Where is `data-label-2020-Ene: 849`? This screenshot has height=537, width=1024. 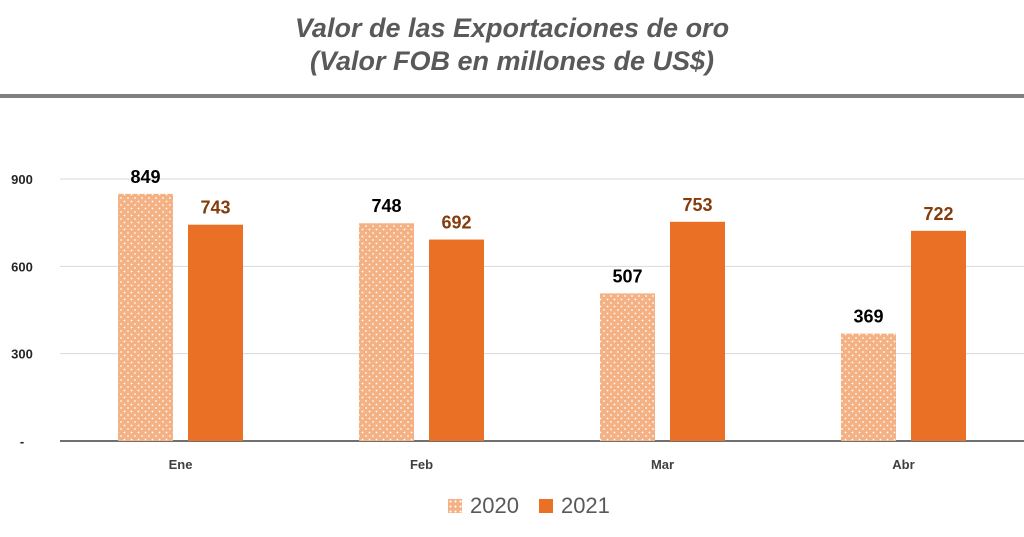
data-label-2020-Ene: 849 is located at coordinates (145, 177).